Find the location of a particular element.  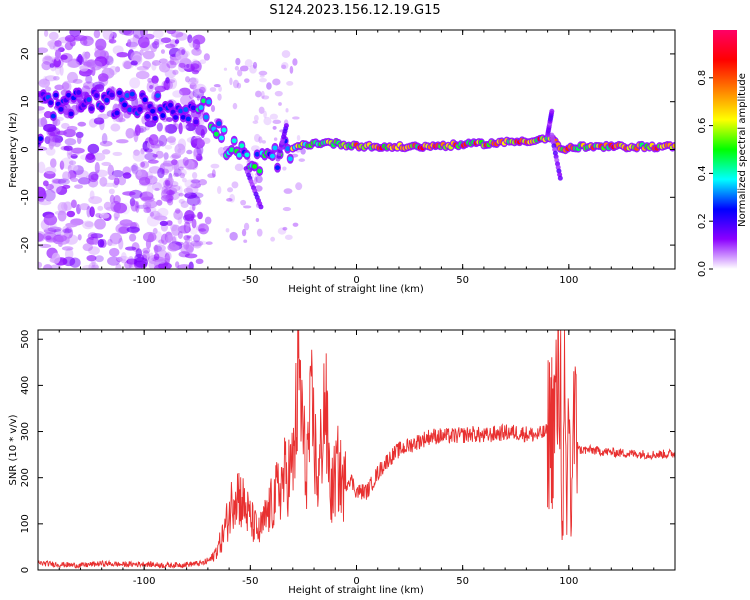

y-tick-label: 300 is located at coordinates (25, 431).